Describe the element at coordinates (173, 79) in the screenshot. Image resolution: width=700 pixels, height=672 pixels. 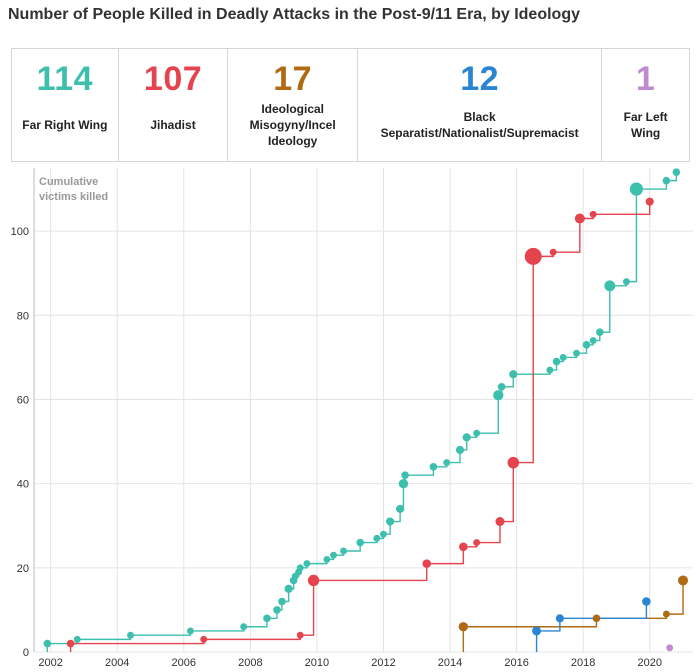
I see `card-value: 107` at that location.